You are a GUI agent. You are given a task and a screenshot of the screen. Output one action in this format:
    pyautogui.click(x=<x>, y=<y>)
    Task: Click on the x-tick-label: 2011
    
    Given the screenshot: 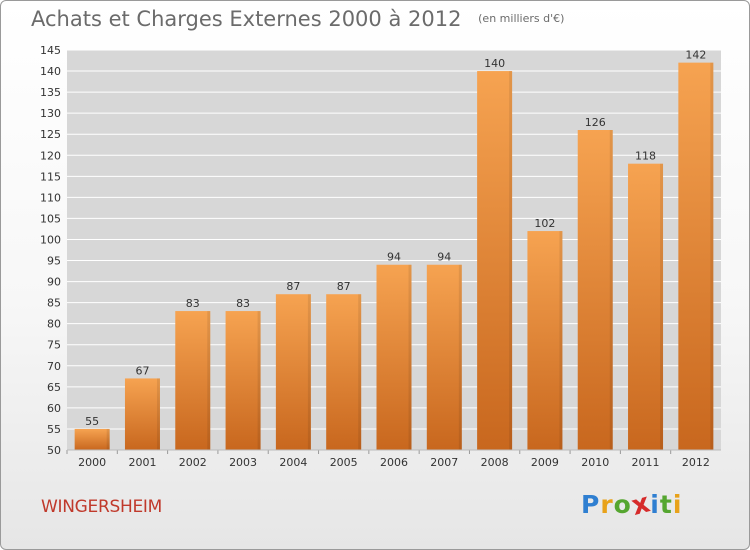 What is the action you would take?
    pyautogui.click(x=646, y=462)
    